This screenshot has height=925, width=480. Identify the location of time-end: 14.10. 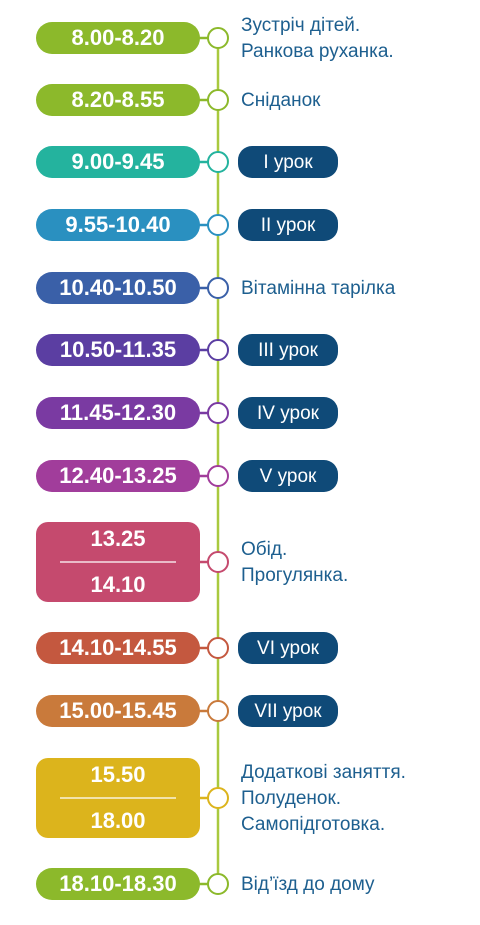
(117, 584).